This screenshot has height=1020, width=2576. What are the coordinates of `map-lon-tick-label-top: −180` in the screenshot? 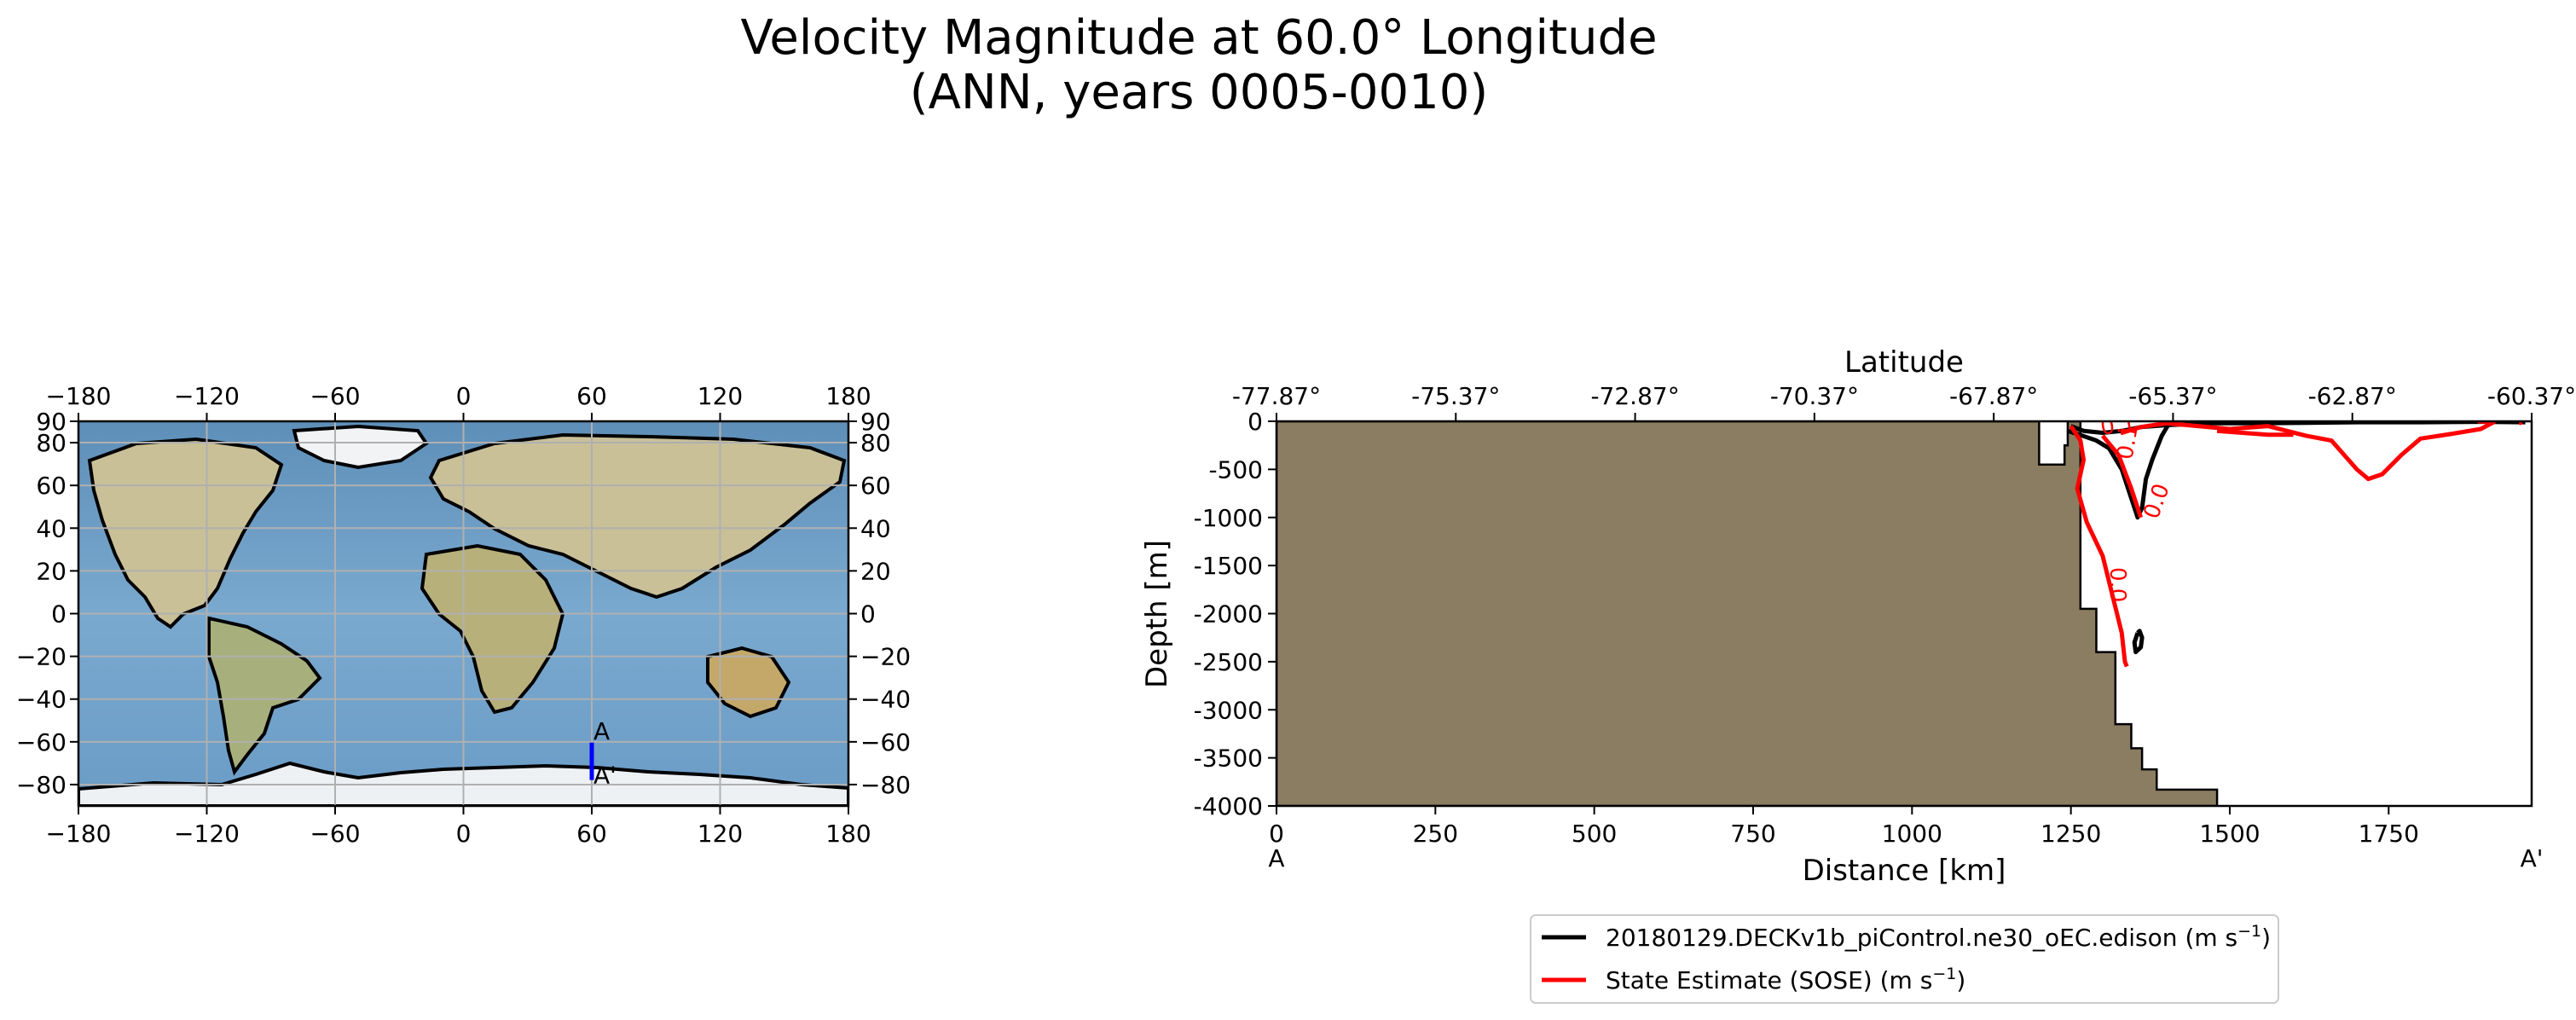 It's located at (79, 396).